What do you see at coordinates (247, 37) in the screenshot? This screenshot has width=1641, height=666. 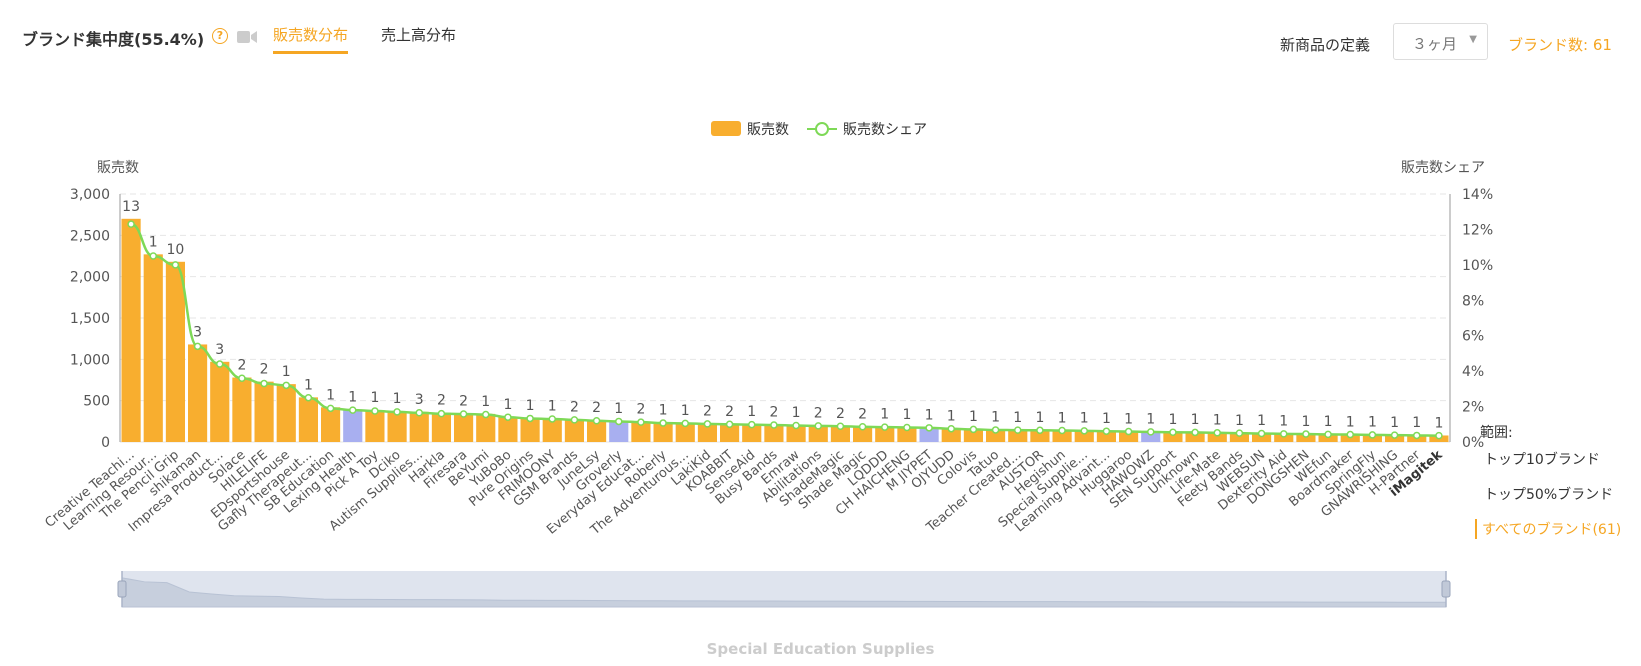 I see `video-camera-icon` at bounding box center [247, 37].